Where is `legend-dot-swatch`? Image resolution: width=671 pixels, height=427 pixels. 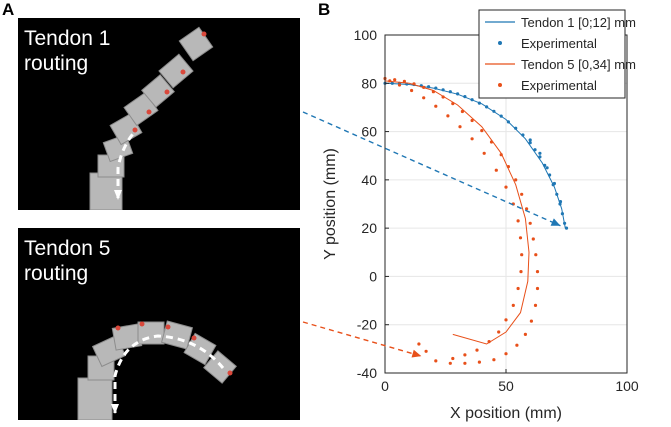
legend-dot-swatch is located at coordinates (500, 85).